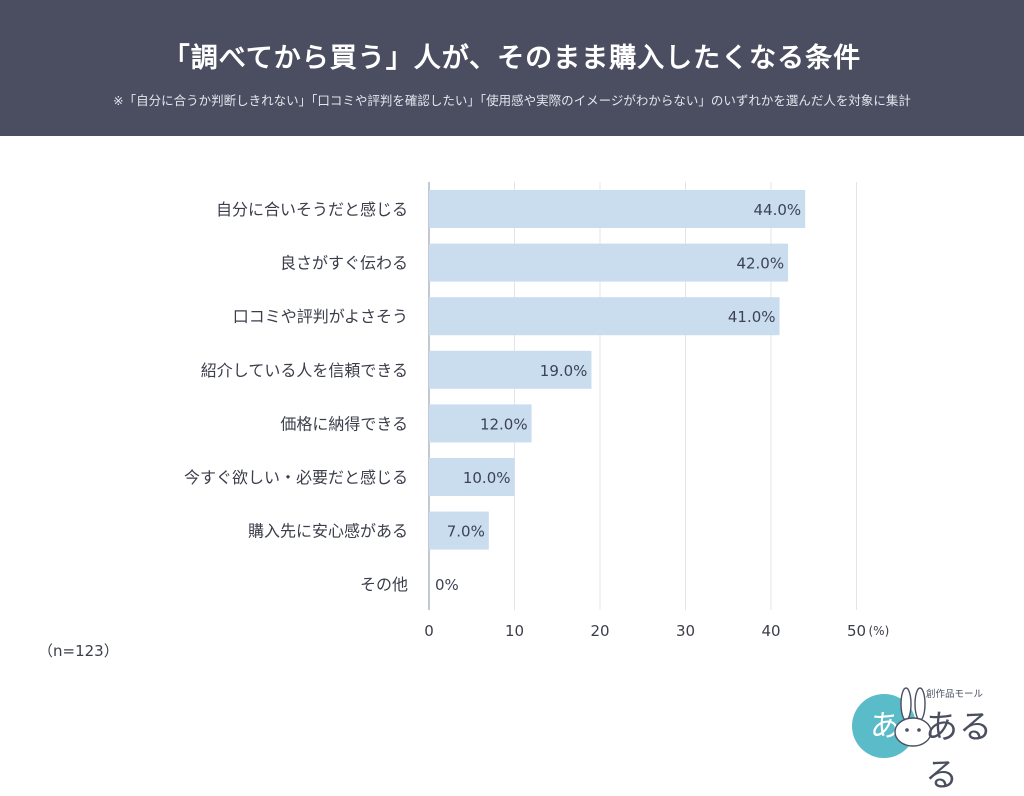 The width and height of the screenshot is (1024, 796). I want to click on logo-tagline: 創作品モール, so click(955, 694).